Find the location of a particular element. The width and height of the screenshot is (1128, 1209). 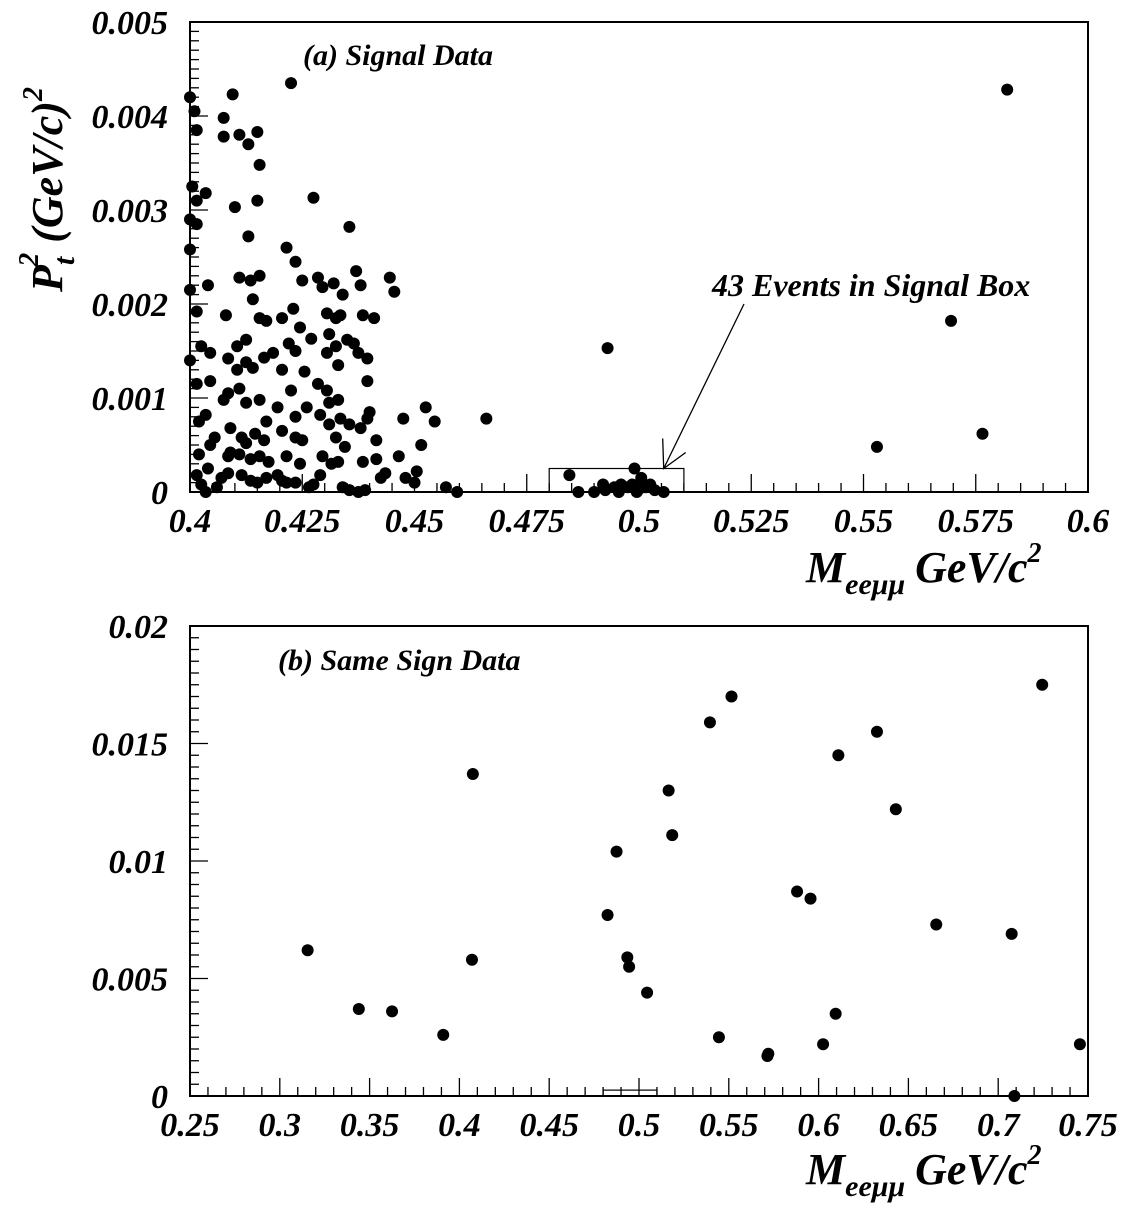

y-tick-label: 0 is located at coordinates (159, 1097).